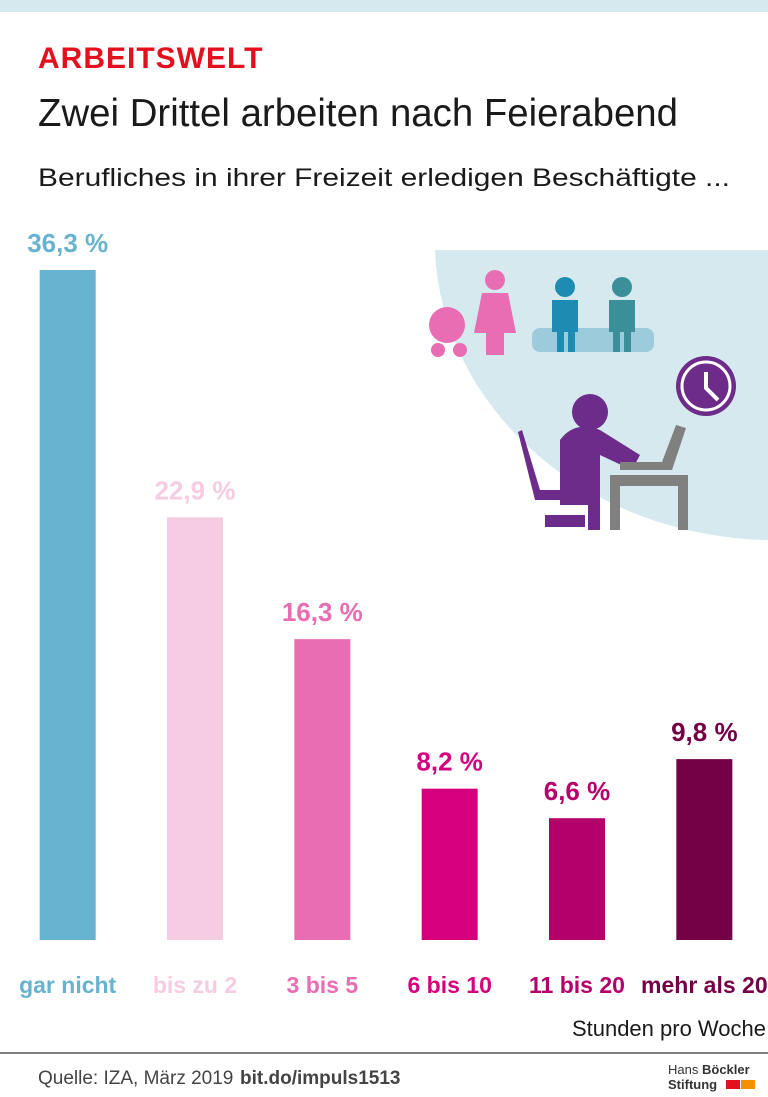 The width and height of the screenshot is (768, 1097). Describe the element at coordinates (150, 58) in the screenshot. I see `kicker: ARBEITSWELT` at that location.